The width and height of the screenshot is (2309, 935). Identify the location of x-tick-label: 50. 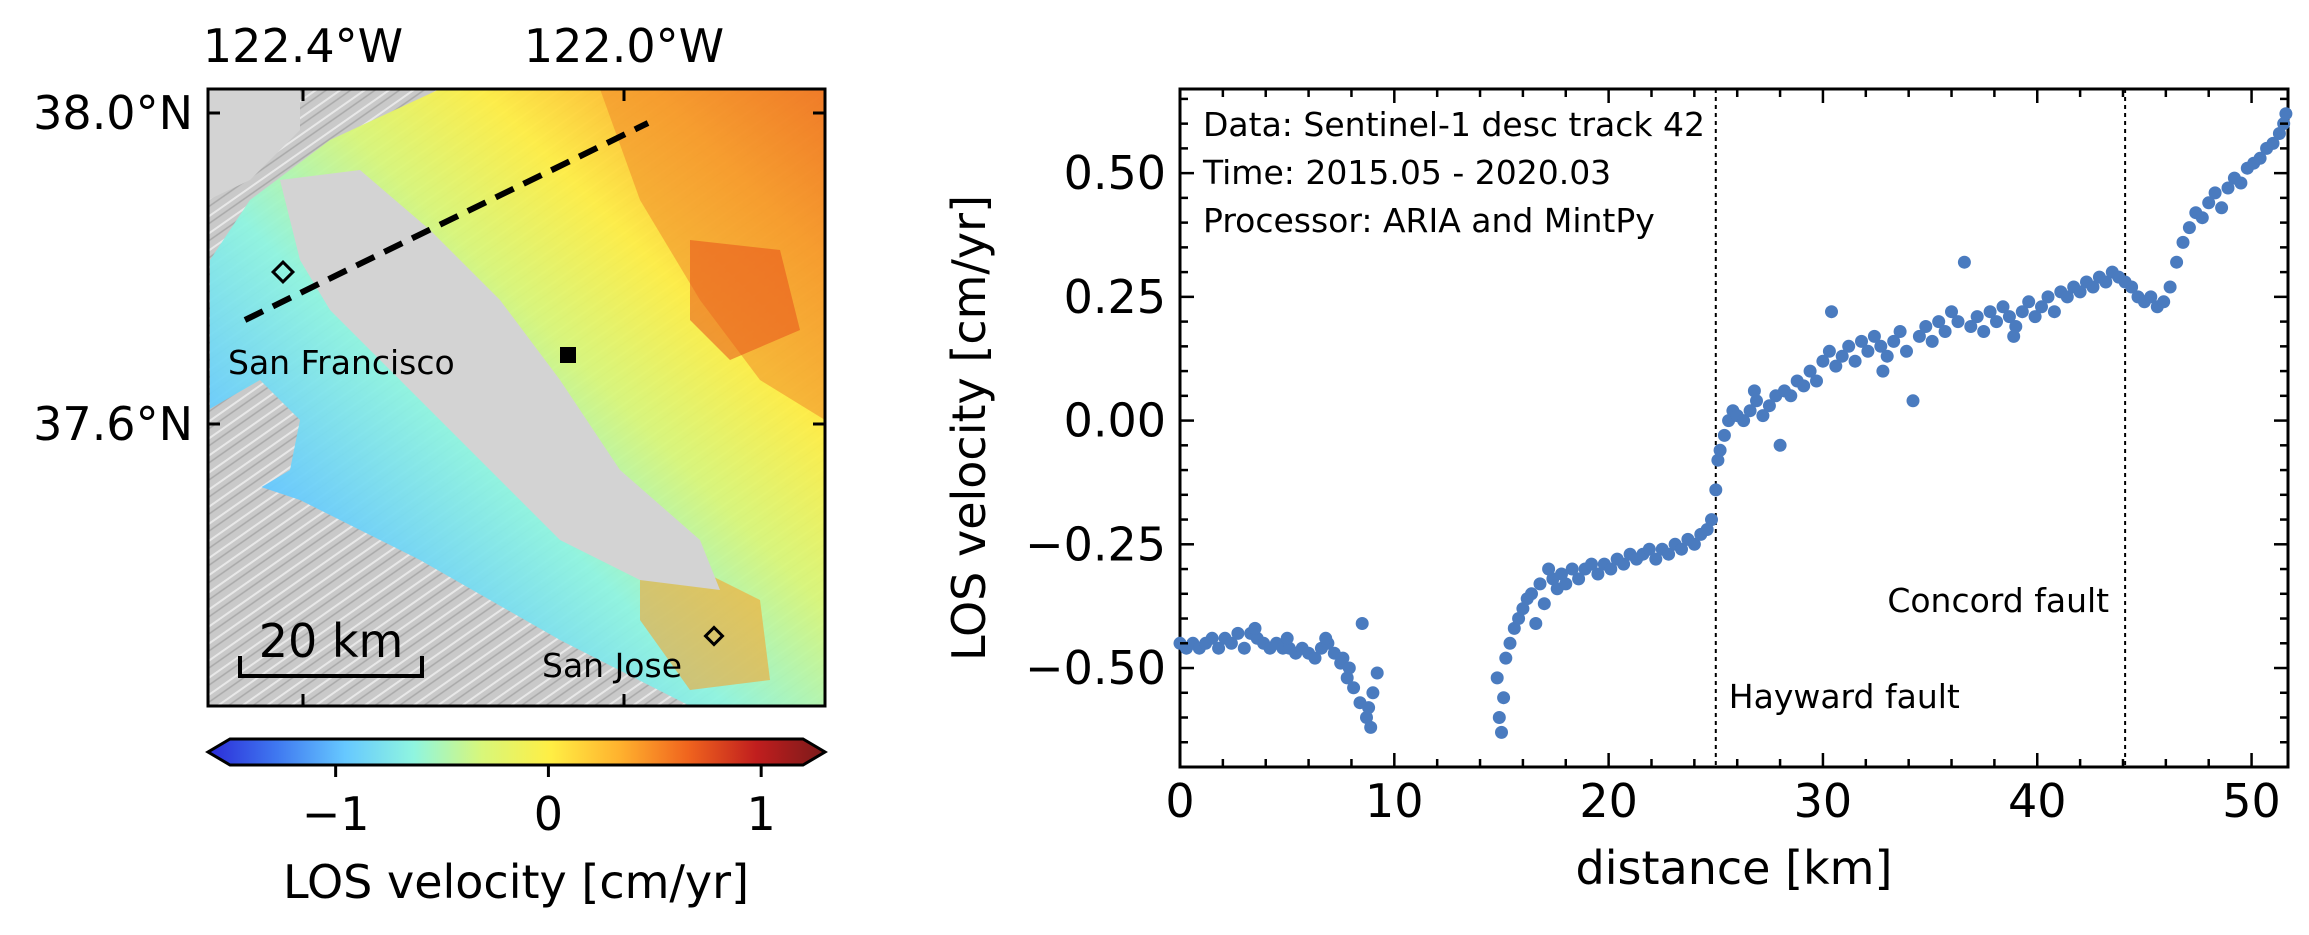
(2251, 801).